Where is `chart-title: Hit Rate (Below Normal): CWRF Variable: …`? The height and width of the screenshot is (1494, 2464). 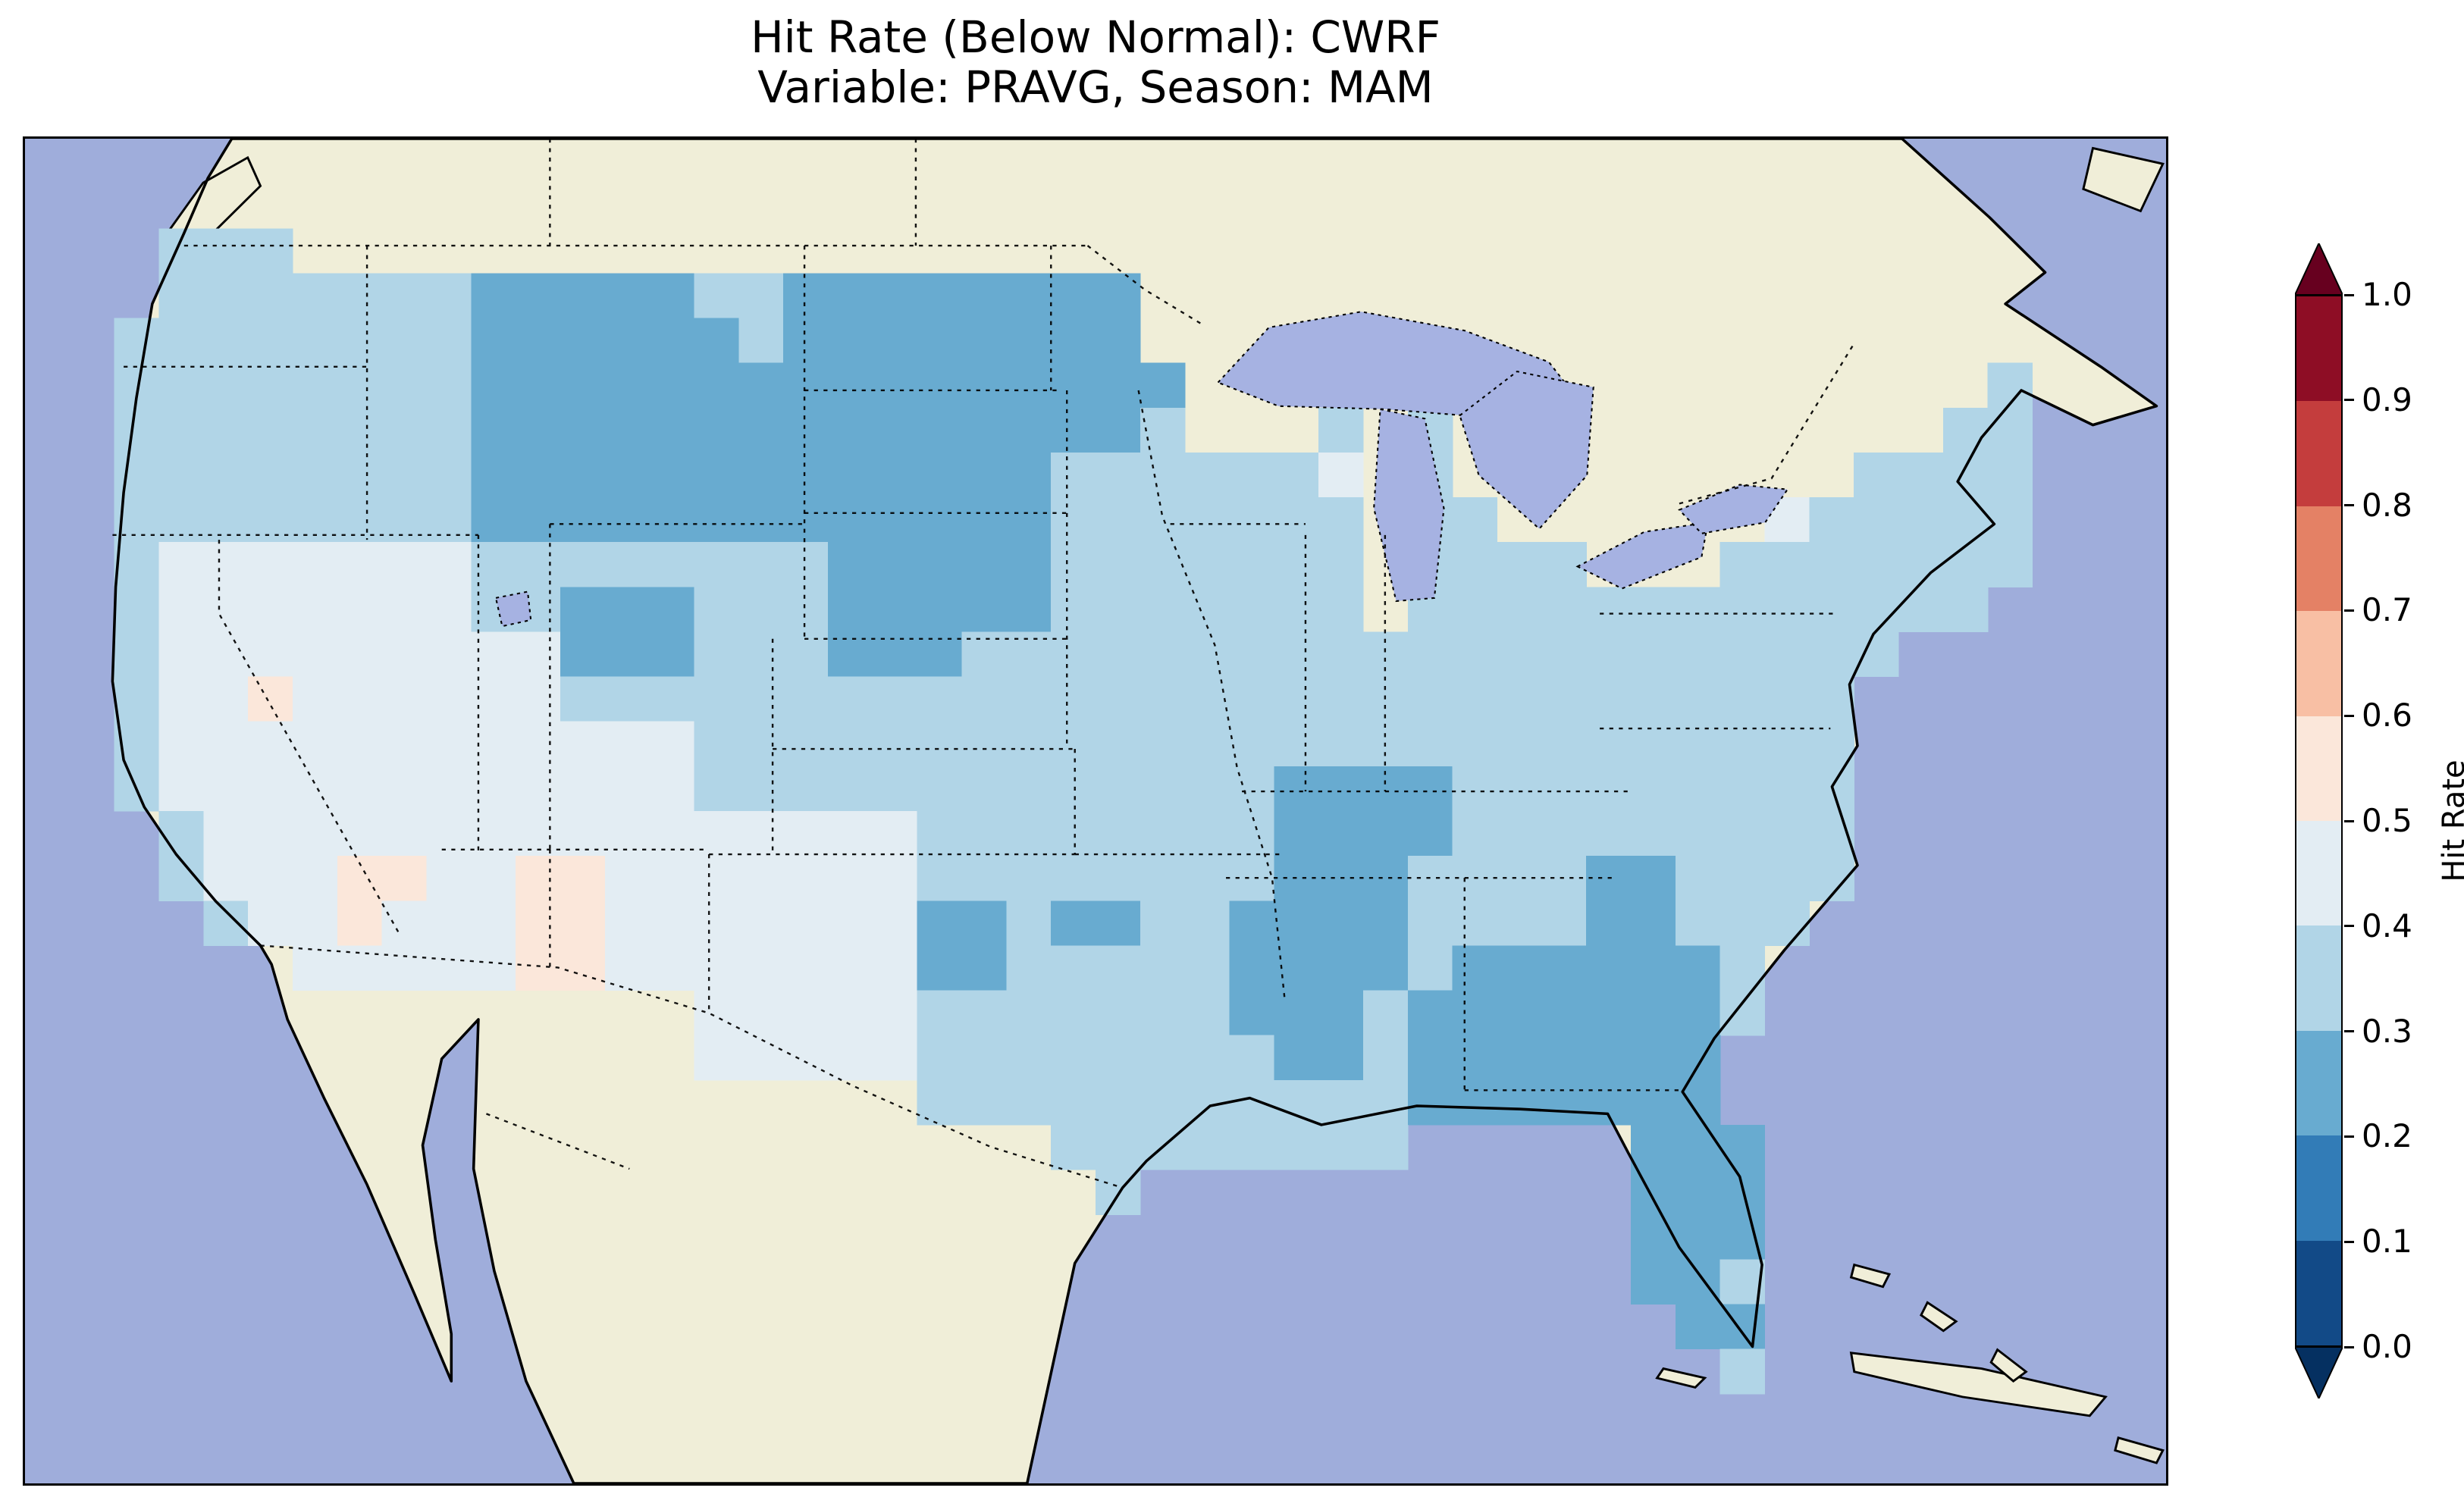 chart-title: Hit Rate (Below Normal): CWRF Variable: … is located at coordinates (1096, 62).